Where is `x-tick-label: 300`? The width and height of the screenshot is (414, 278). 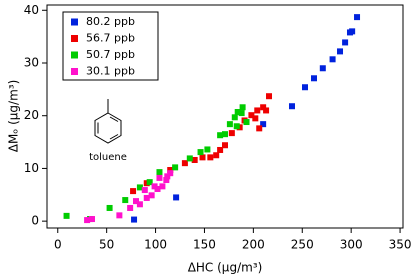
x-tick-label: 300 is located at coordinates (351, 245).